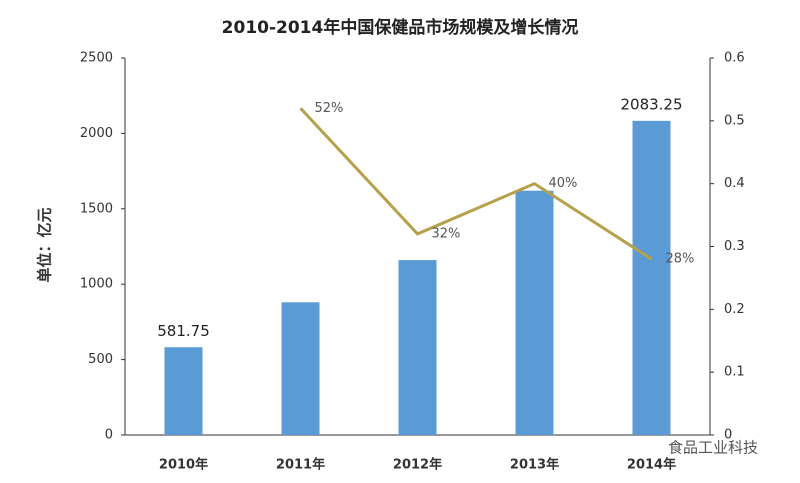  What do you see at coordinates (734, 309) in the screenshot?
I see `y2-tick-label: 0.2` at bounding box center [734, 309].